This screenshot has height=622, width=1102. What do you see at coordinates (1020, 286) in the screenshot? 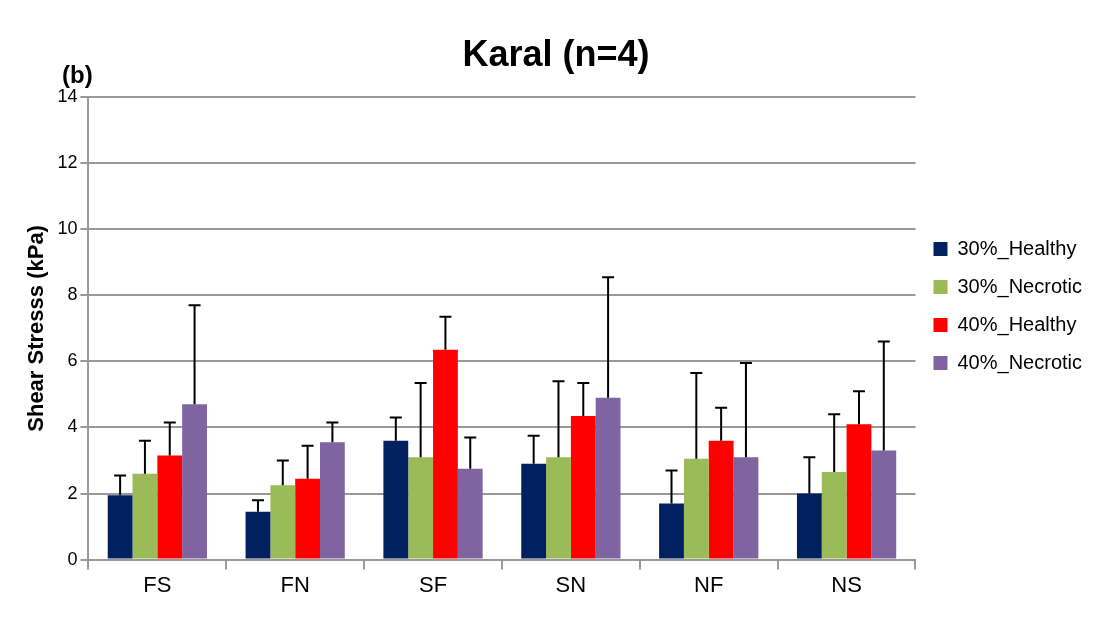
I see `legend-label: 30%_Necrotic` at bounding box center [1020, 286].